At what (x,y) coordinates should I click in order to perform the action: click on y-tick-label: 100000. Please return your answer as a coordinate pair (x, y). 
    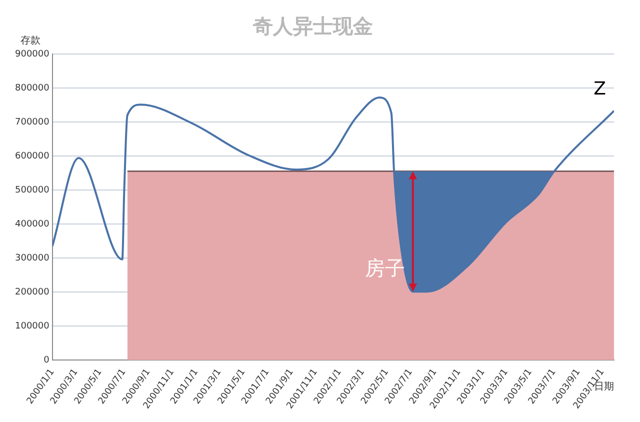
    Looking at the image, I should click on (32, 326).